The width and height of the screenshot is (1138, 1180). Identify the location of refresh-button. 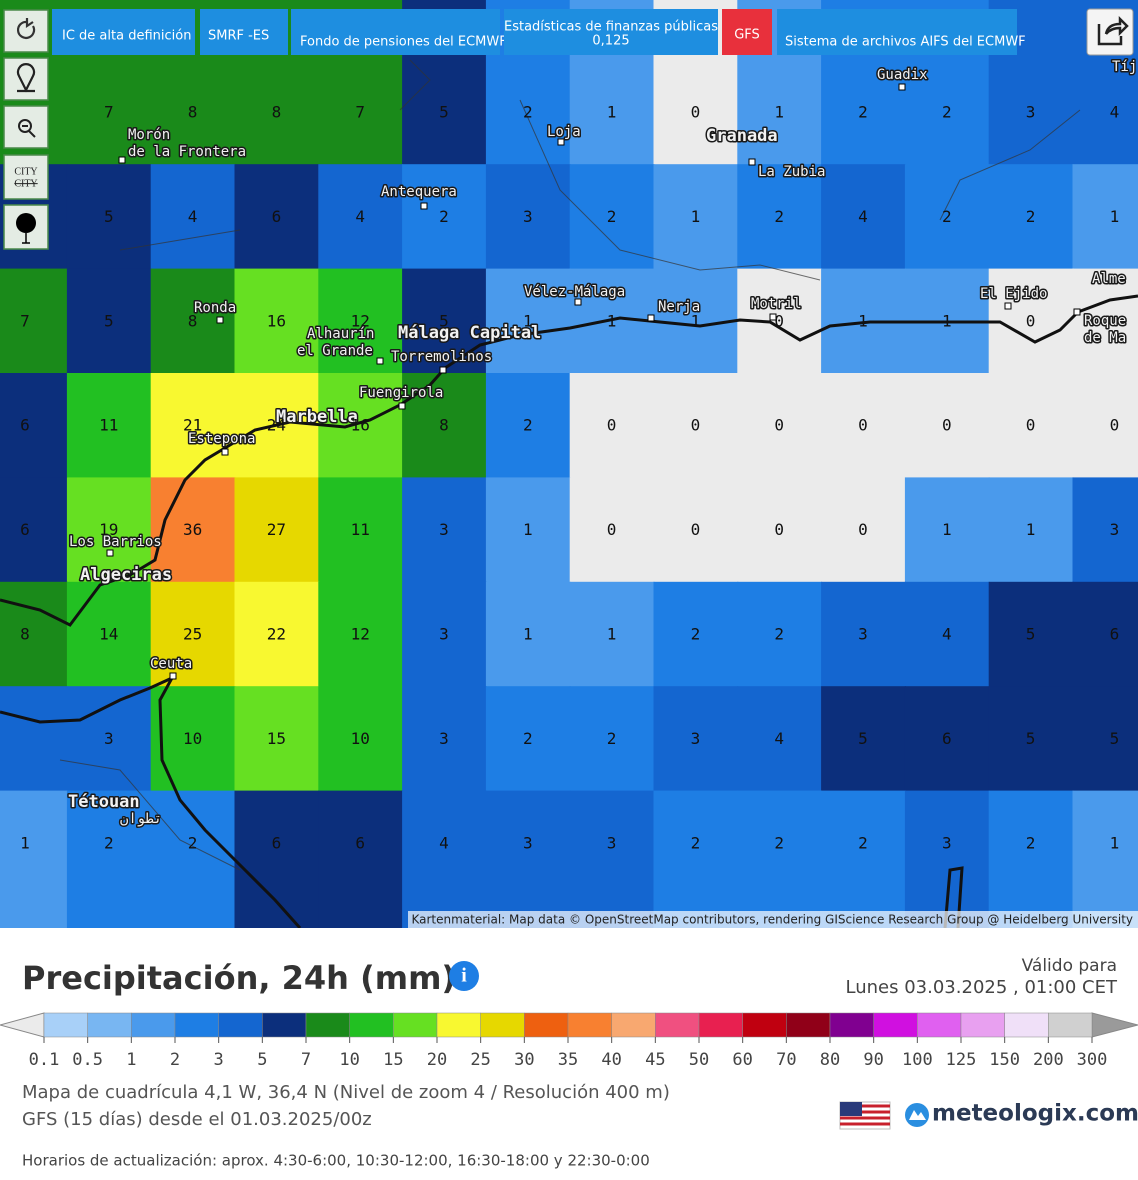
(26, 31).